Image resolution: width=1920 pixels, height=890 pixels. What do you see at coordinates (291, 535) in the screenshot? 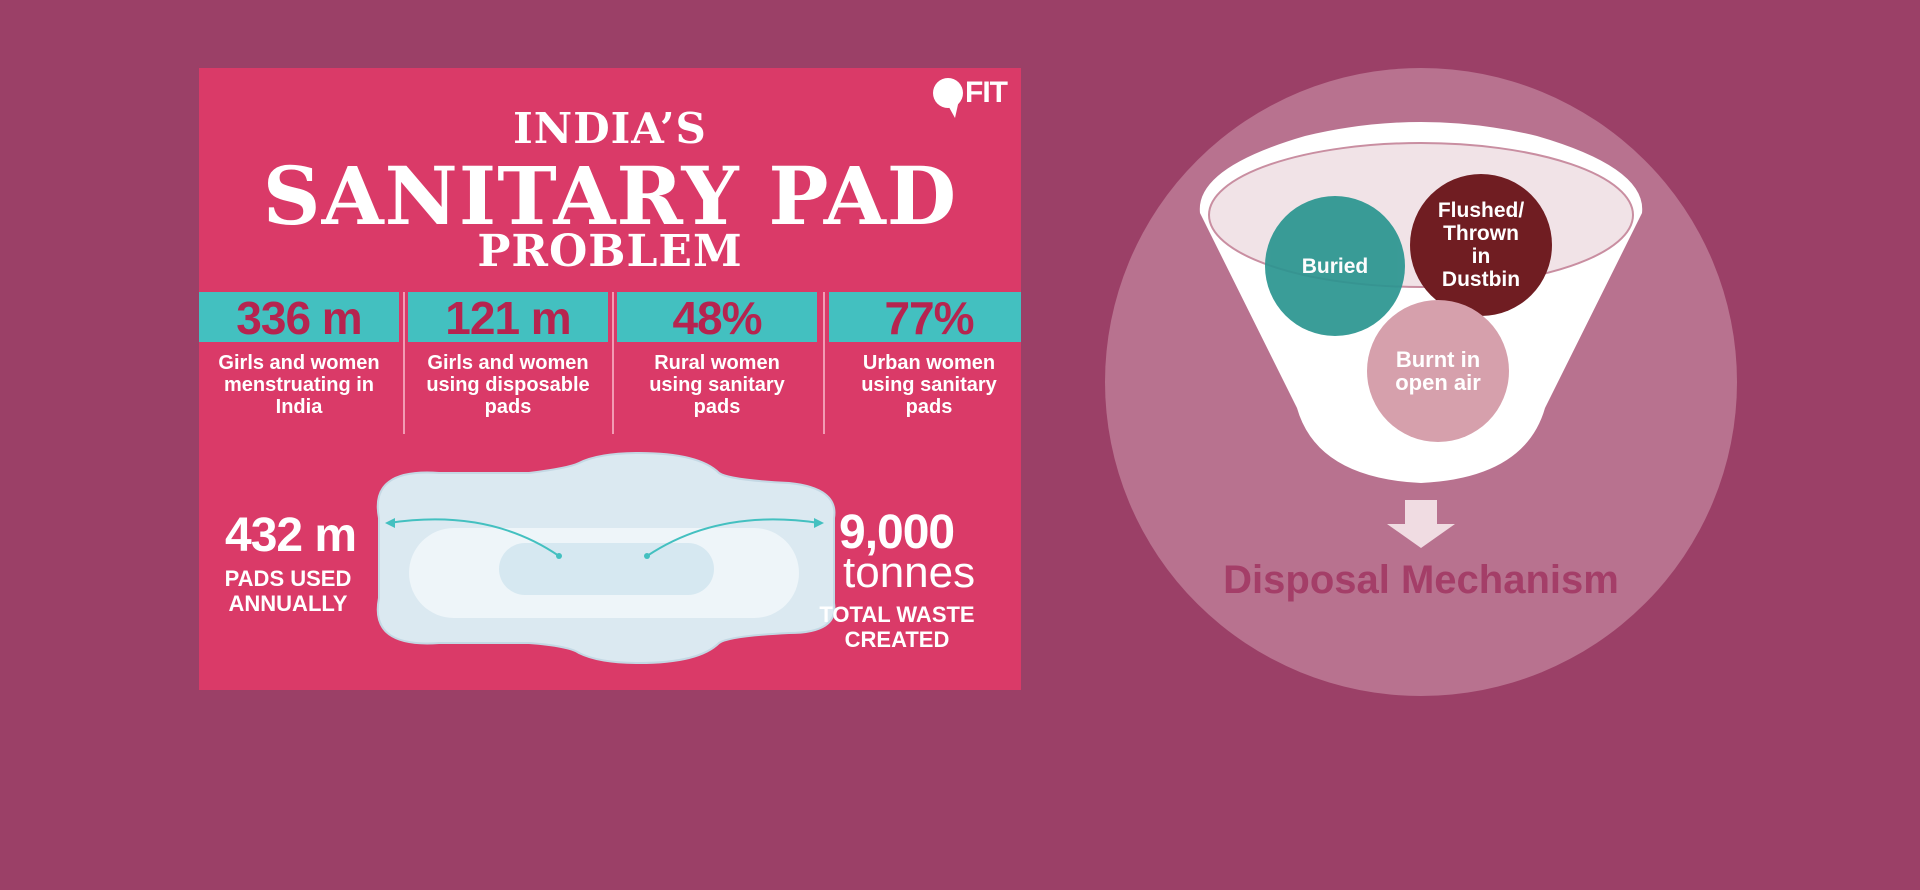
I see `pads-value: 432 m` at bounding box center [291, 535].